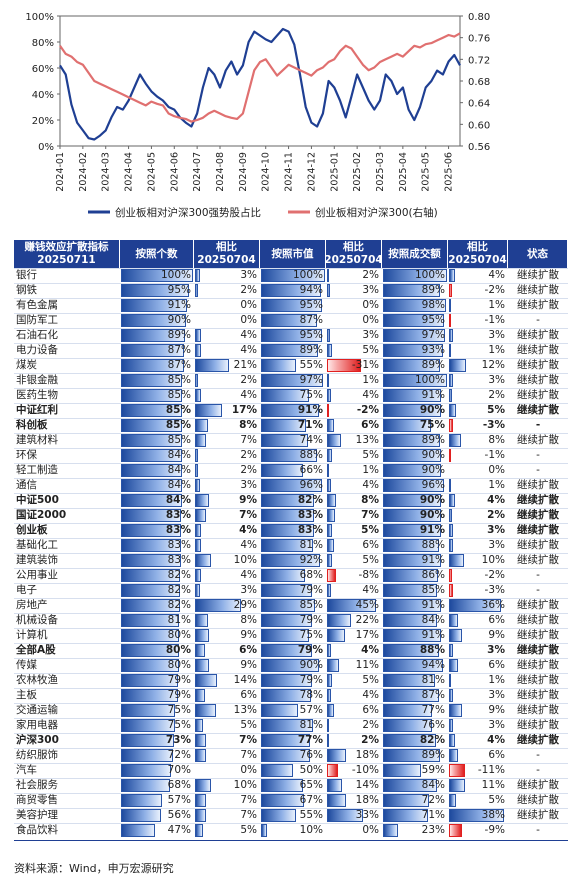 The width and height of the screenshot is (582, 882). Describe the element at coordinates (478, 710) in the screenshot. I see `value-cell: 9%` at that location.